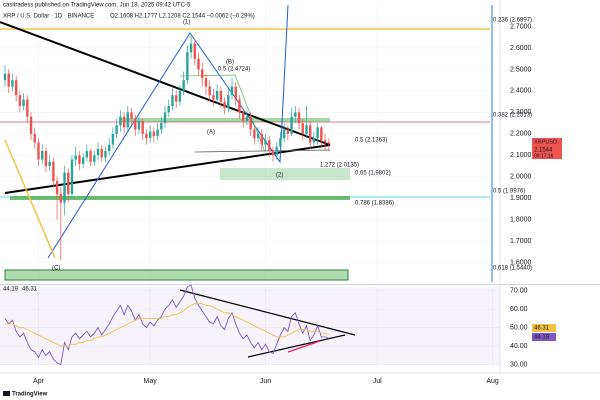 The height and width of the screenshot is (400, 600). I want to click on series-line, so click(166, 325).